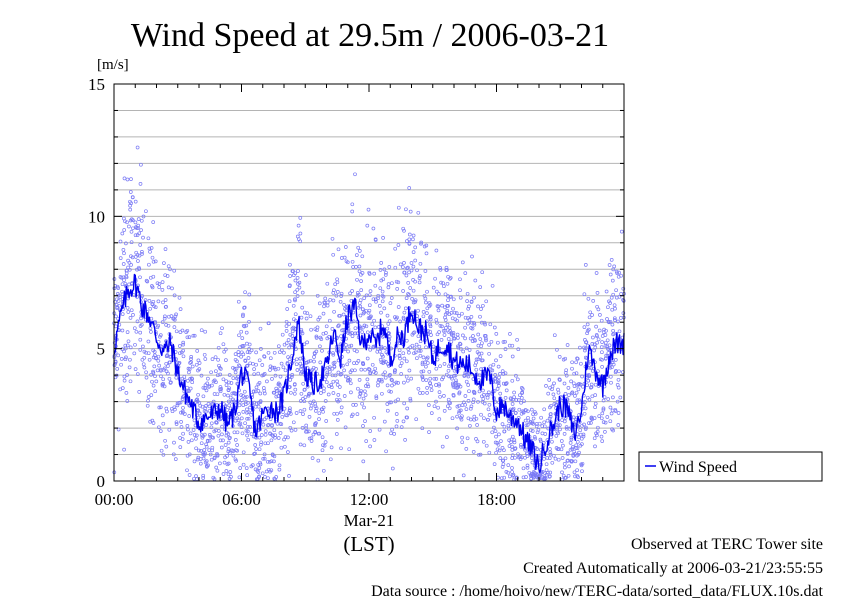 This screenshot has width=842, height=601. I want to click on date-label: Mar-21, so click(369, 520).